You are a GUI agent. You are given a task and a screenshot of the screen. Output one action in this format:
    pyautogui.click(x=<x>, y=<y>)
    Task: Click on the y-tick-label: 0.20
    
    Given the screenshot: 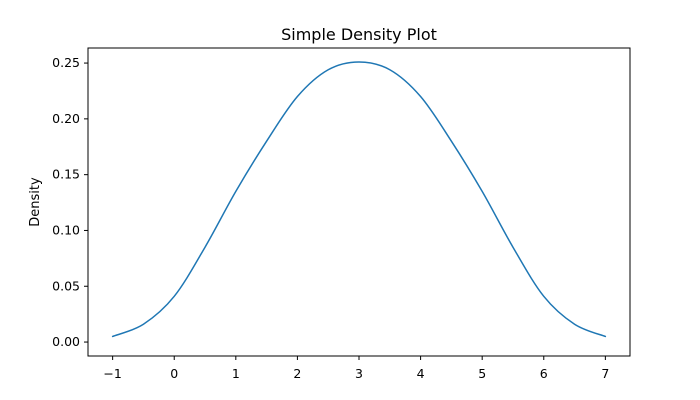 What is the action you would take?
    pyautogui.click(x=66, y=118)
    